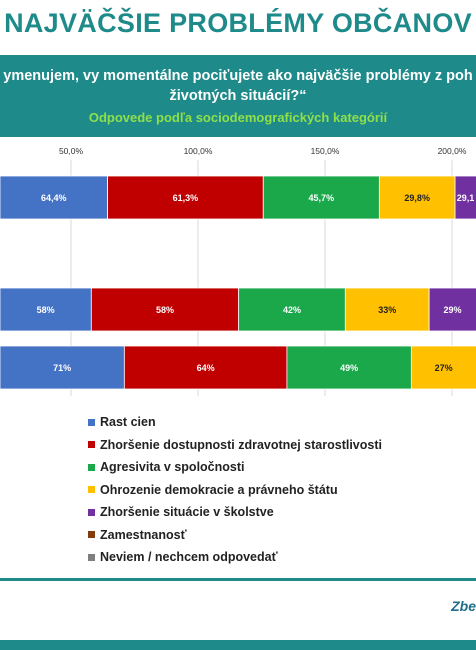 The height and width of the screenshot is (650, 476). What do you see at coordinates (198, 151) in the screenshot?
I see `x-tick-label: 100,0%` at bounding box center [198, 151].